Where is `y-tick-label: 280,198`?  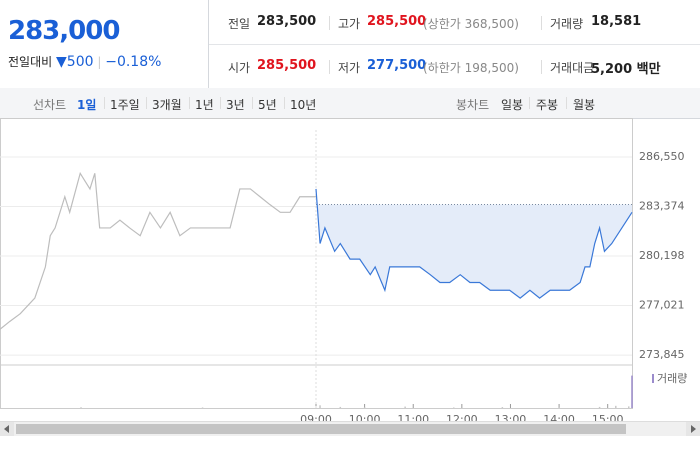
y-tick-label: 280,198 is located at coordinates (662, 255).